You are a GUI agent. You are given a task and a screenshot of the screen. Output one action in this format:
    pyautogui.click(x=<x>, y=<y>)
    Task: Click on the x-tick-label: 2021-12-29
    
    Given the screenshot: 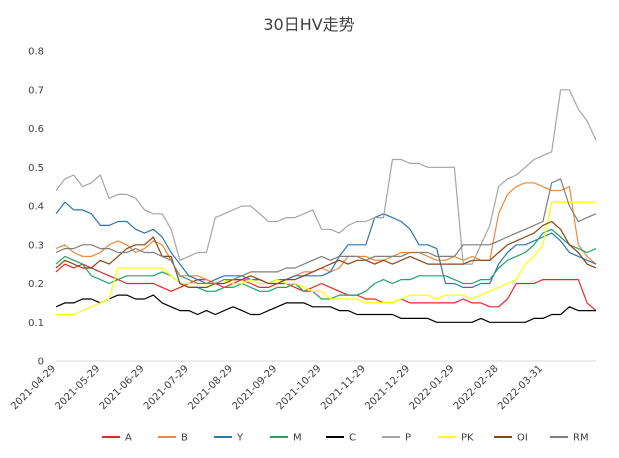 What is the action you would take?
    pyautogui.click(x=387, y=387)
    